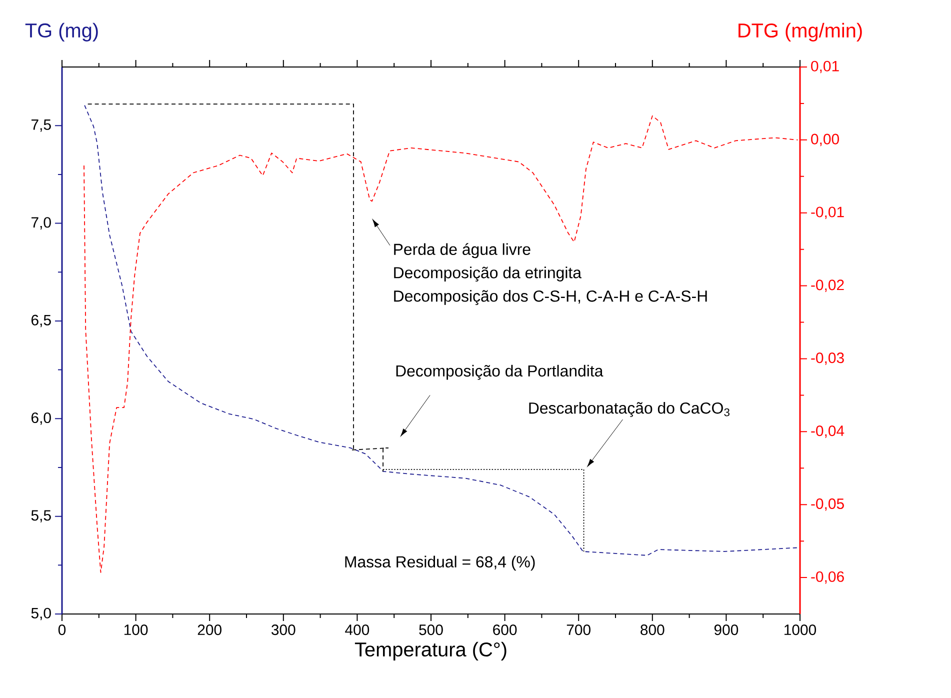 This screenshot has width=951, height=698. I want to click on y-tick-label: 6,0, so click(41, 418).